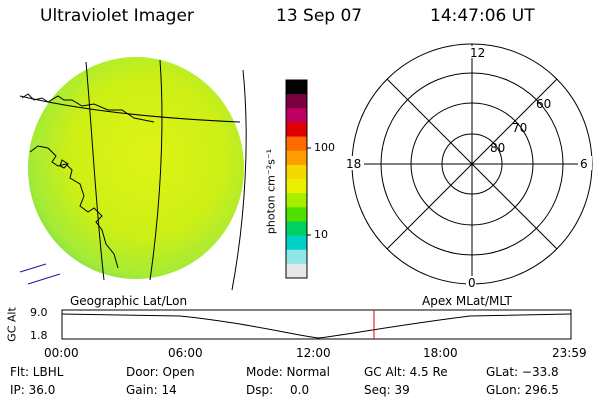  What do you see at coordinates (33, 390) in the screenshot?
I see `info-ip: IP: 36.0` at bounding box center [33, 390].